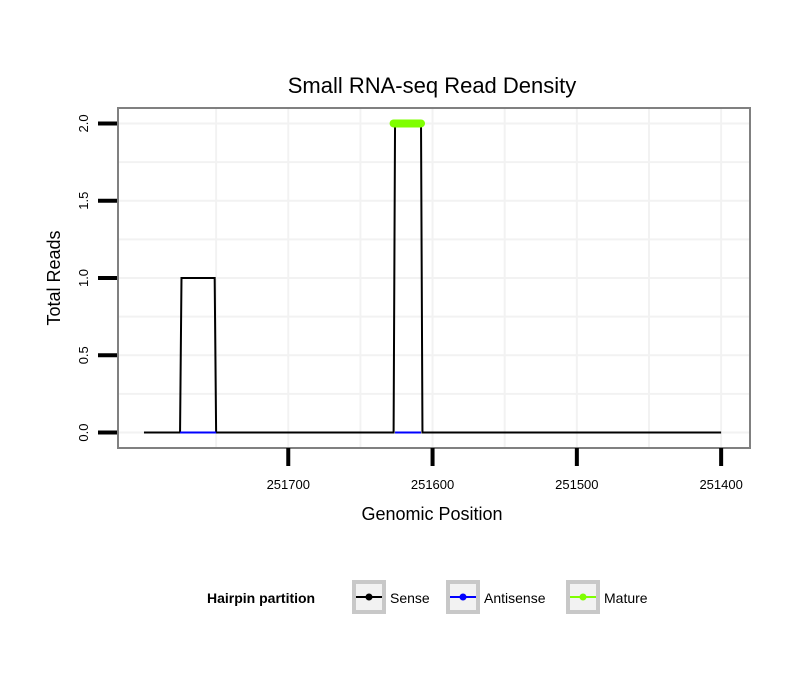 The width and height of the screenshot is (810, 690). I want to click on y-axis: 0.0 0.5 1.0 1.5 2.0, so click(96, 278).